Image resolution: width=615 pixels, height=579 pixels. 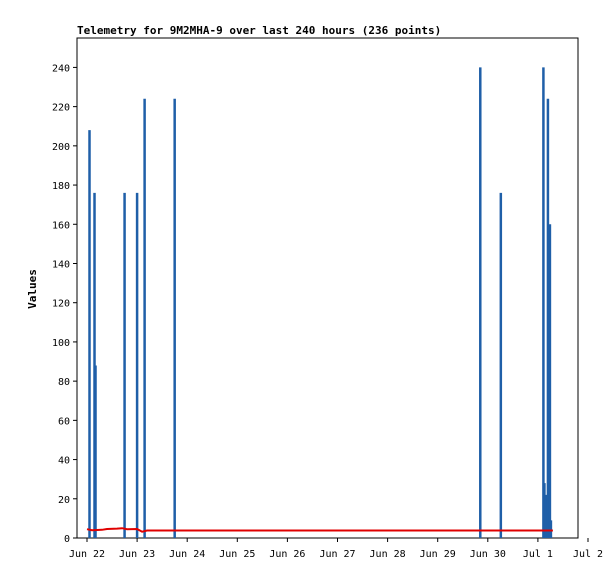 What do you see at coordinates (87, 554) in the screenshot?
I see `x-tick-label: Jun 22` at bounding box center [87, 554].